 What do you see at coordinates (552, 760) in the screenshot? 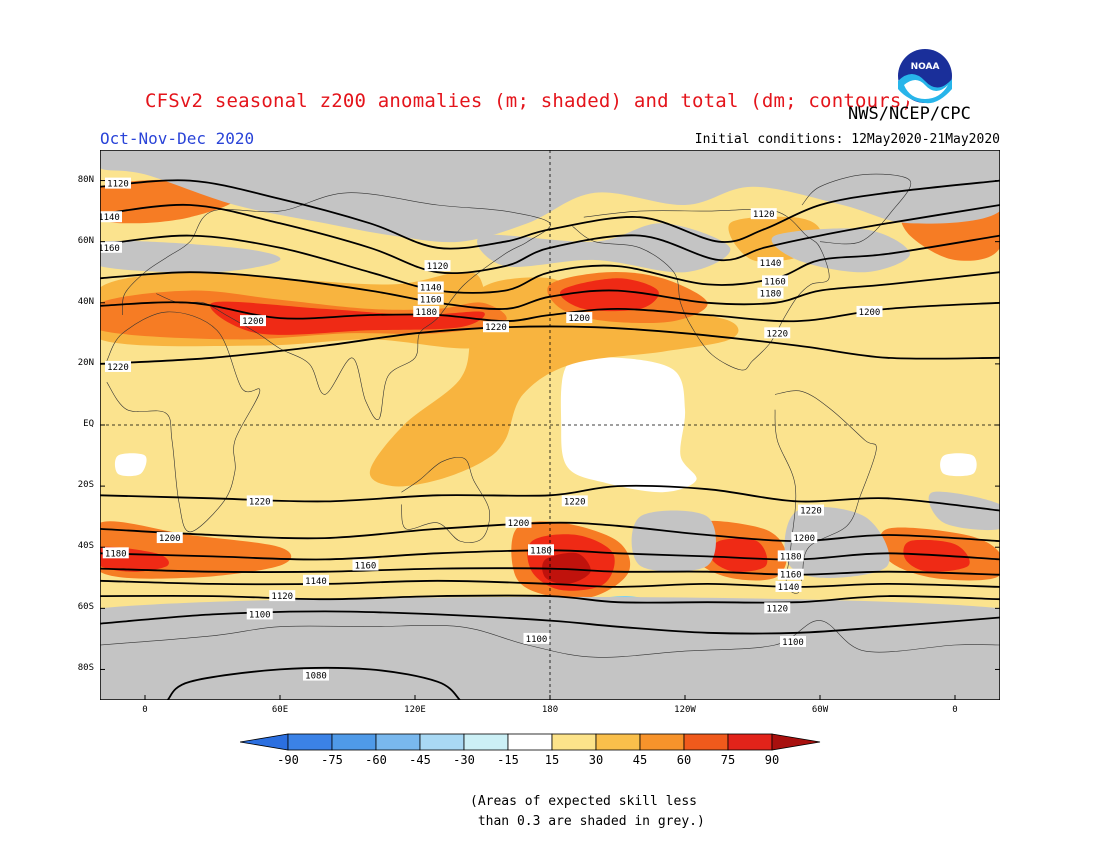
I see `colorbar-tick-label: 15` at bounding box center [552, 760].